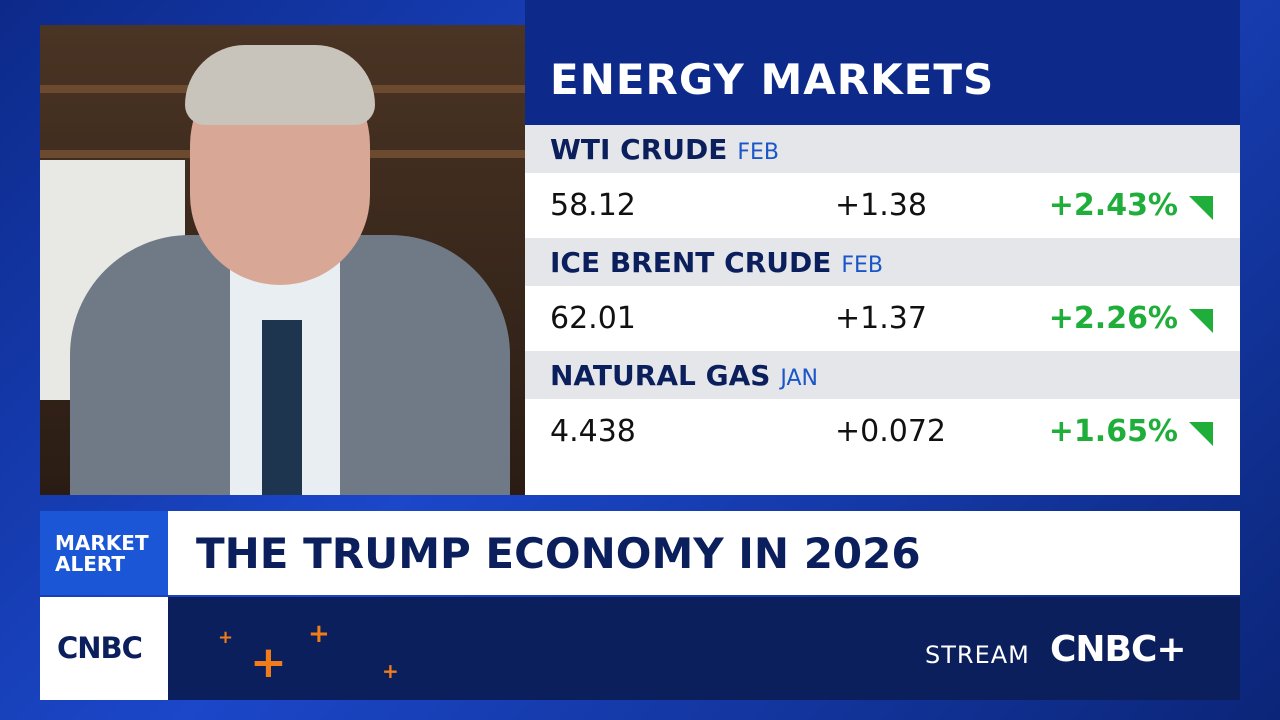 This screenshot has height=720, width=1280. What do you see at coordinates (90, 564) in the screenshot?
I see `tag-line: ALERT` at bounding box center [90, 564].